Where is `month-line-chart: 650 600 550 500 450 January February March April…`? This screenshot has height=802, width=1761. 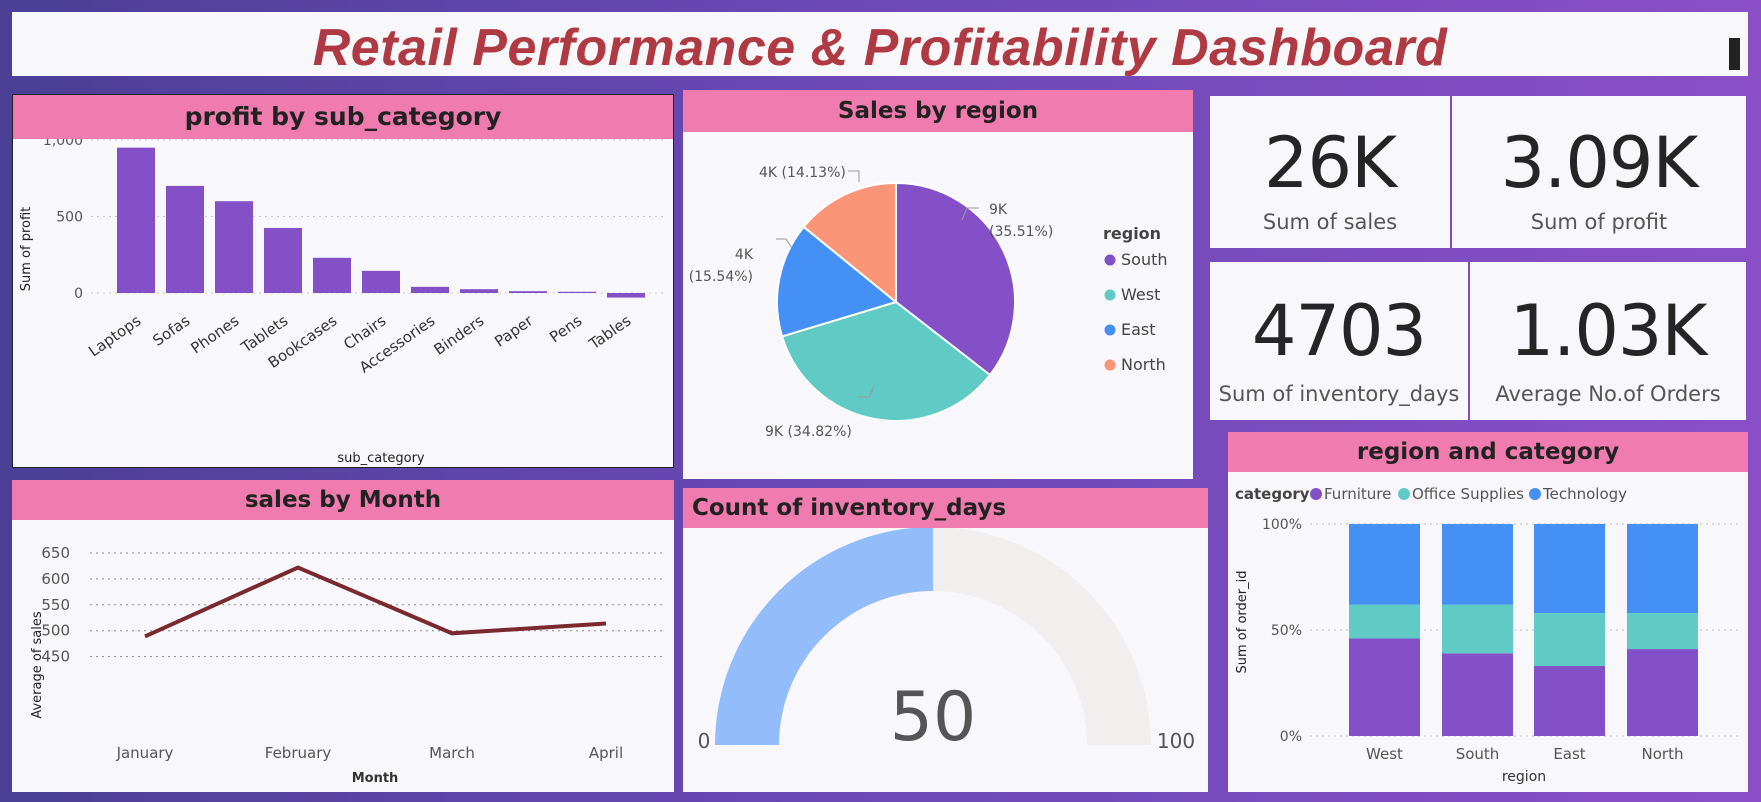 month-line-chart: 650 600 550 500 450 January February March April… is located at coordinates (347, 665).